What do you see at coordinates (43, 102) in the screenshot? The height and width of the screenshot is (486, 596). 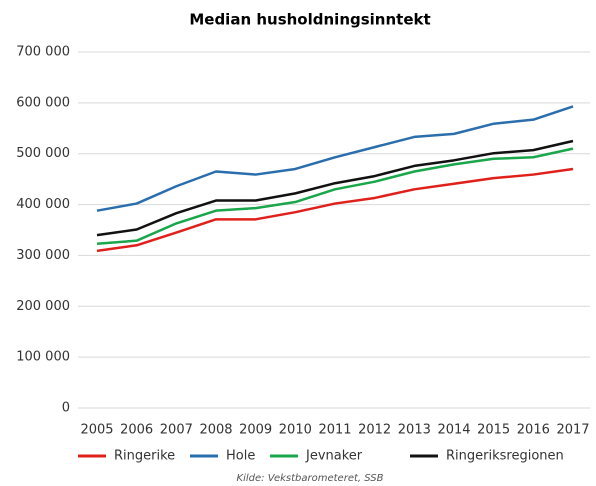 I see `y-tick-label: 600 000` at bounding box center [43, 102].